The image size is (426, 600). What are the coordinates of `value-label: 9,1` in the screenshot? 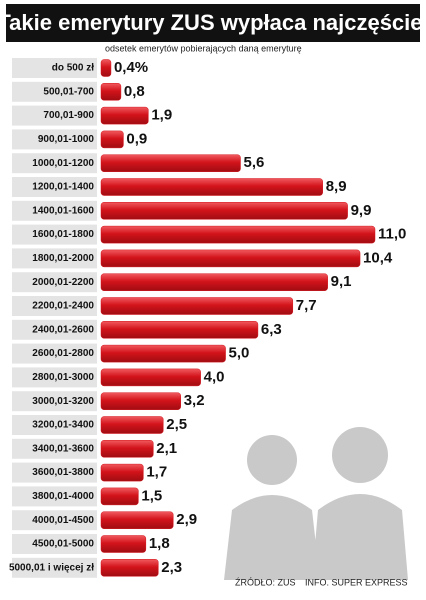 It's located at (341, 281).